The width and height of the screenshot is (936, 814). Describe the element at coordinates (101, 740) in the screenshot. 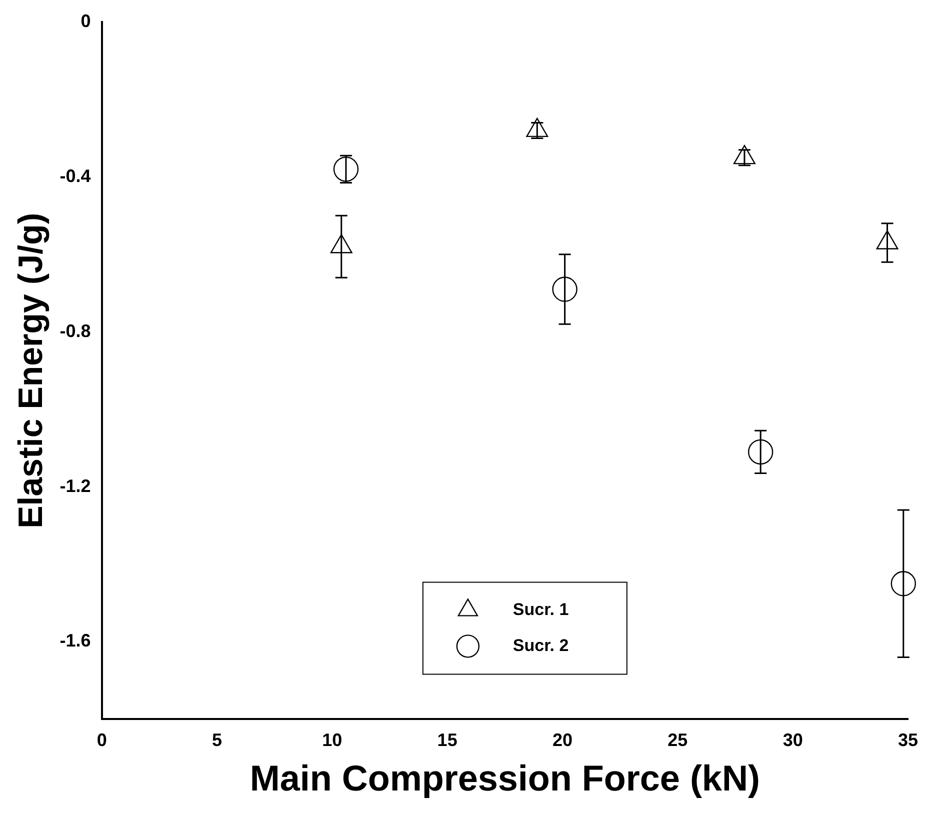

I see `x-tick-label: 0` at that location.